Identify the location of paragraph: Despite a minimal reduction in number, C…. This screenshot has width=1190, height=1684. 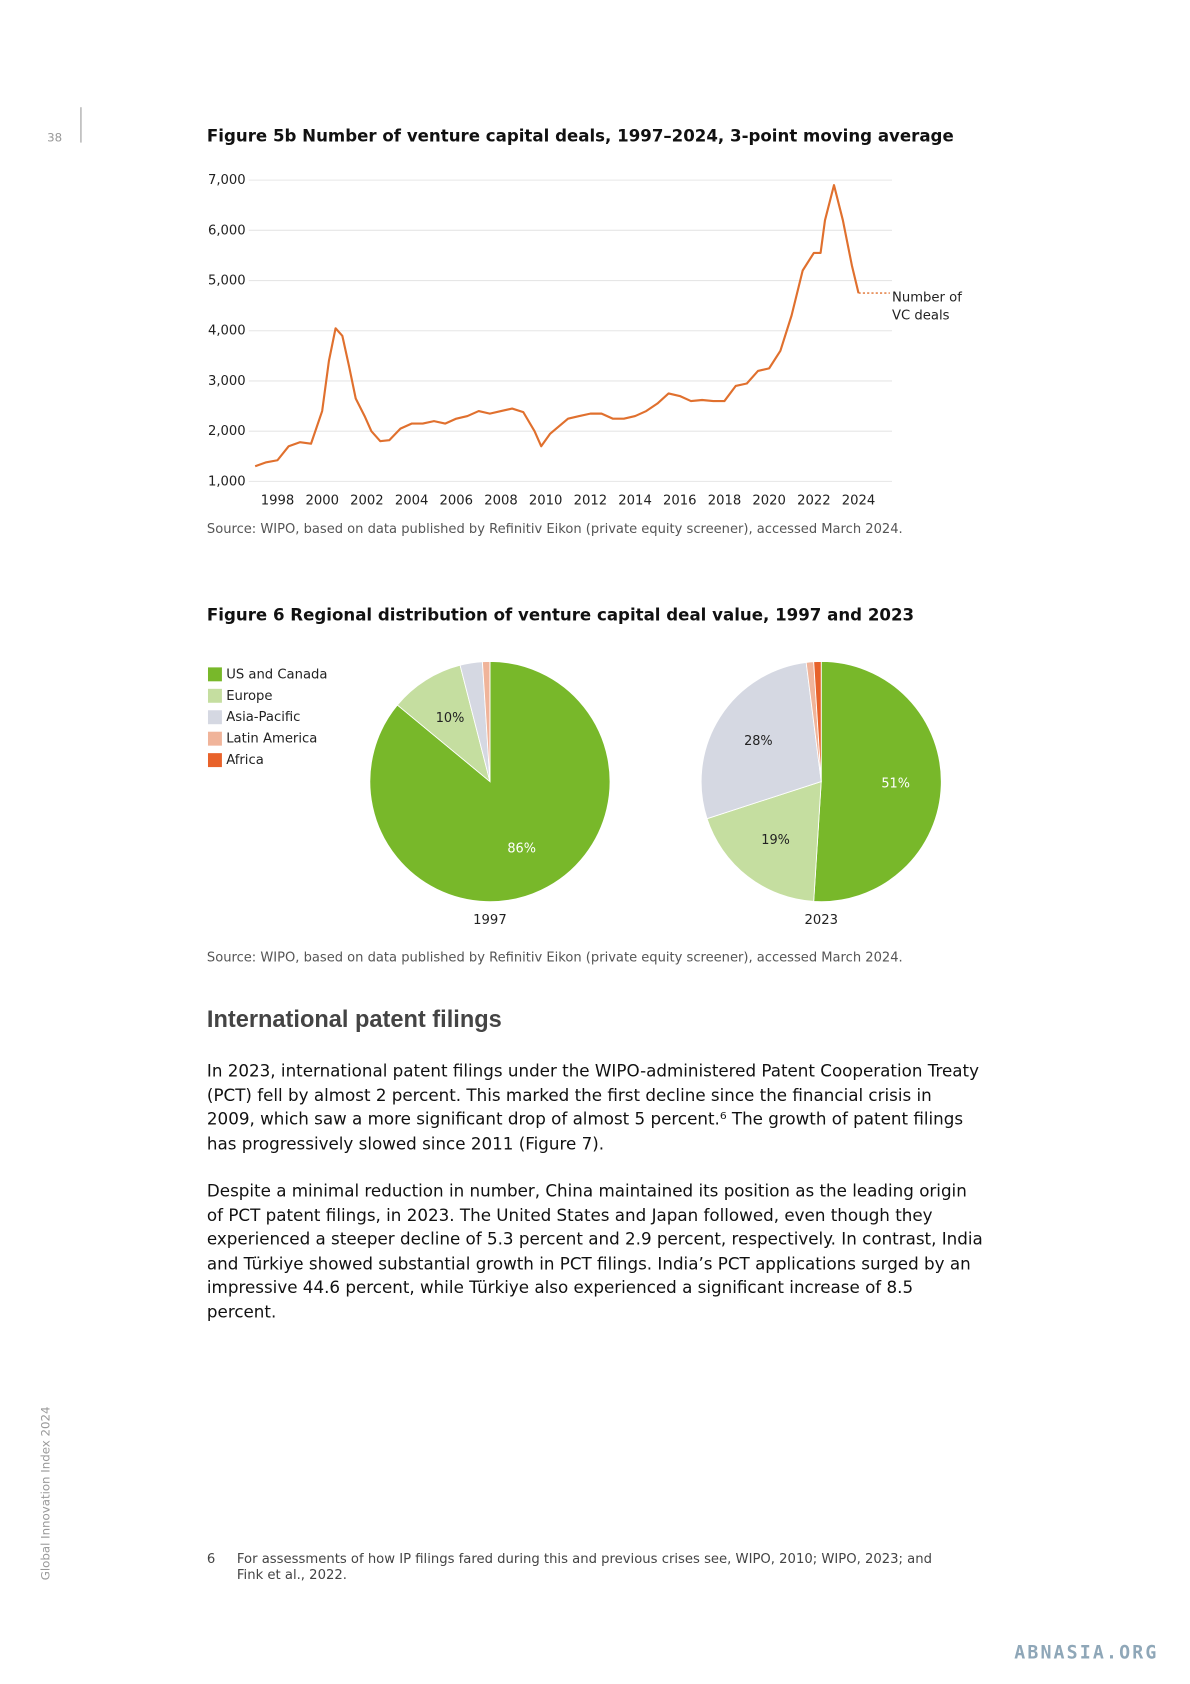
(594, 1251).